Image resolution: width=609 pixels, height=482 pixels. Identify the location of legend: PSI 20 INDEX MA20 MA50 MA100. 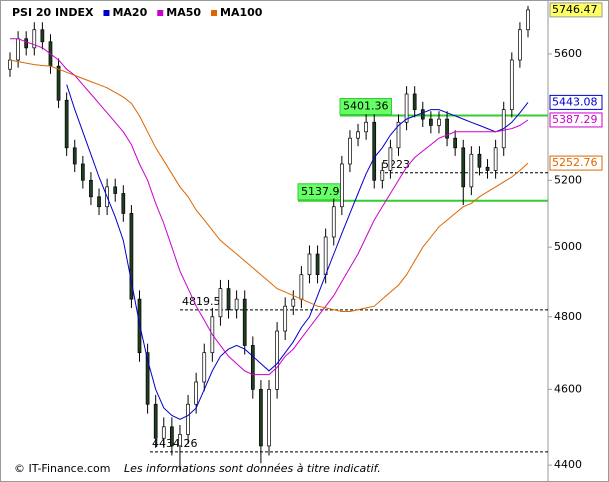
(133, 12).